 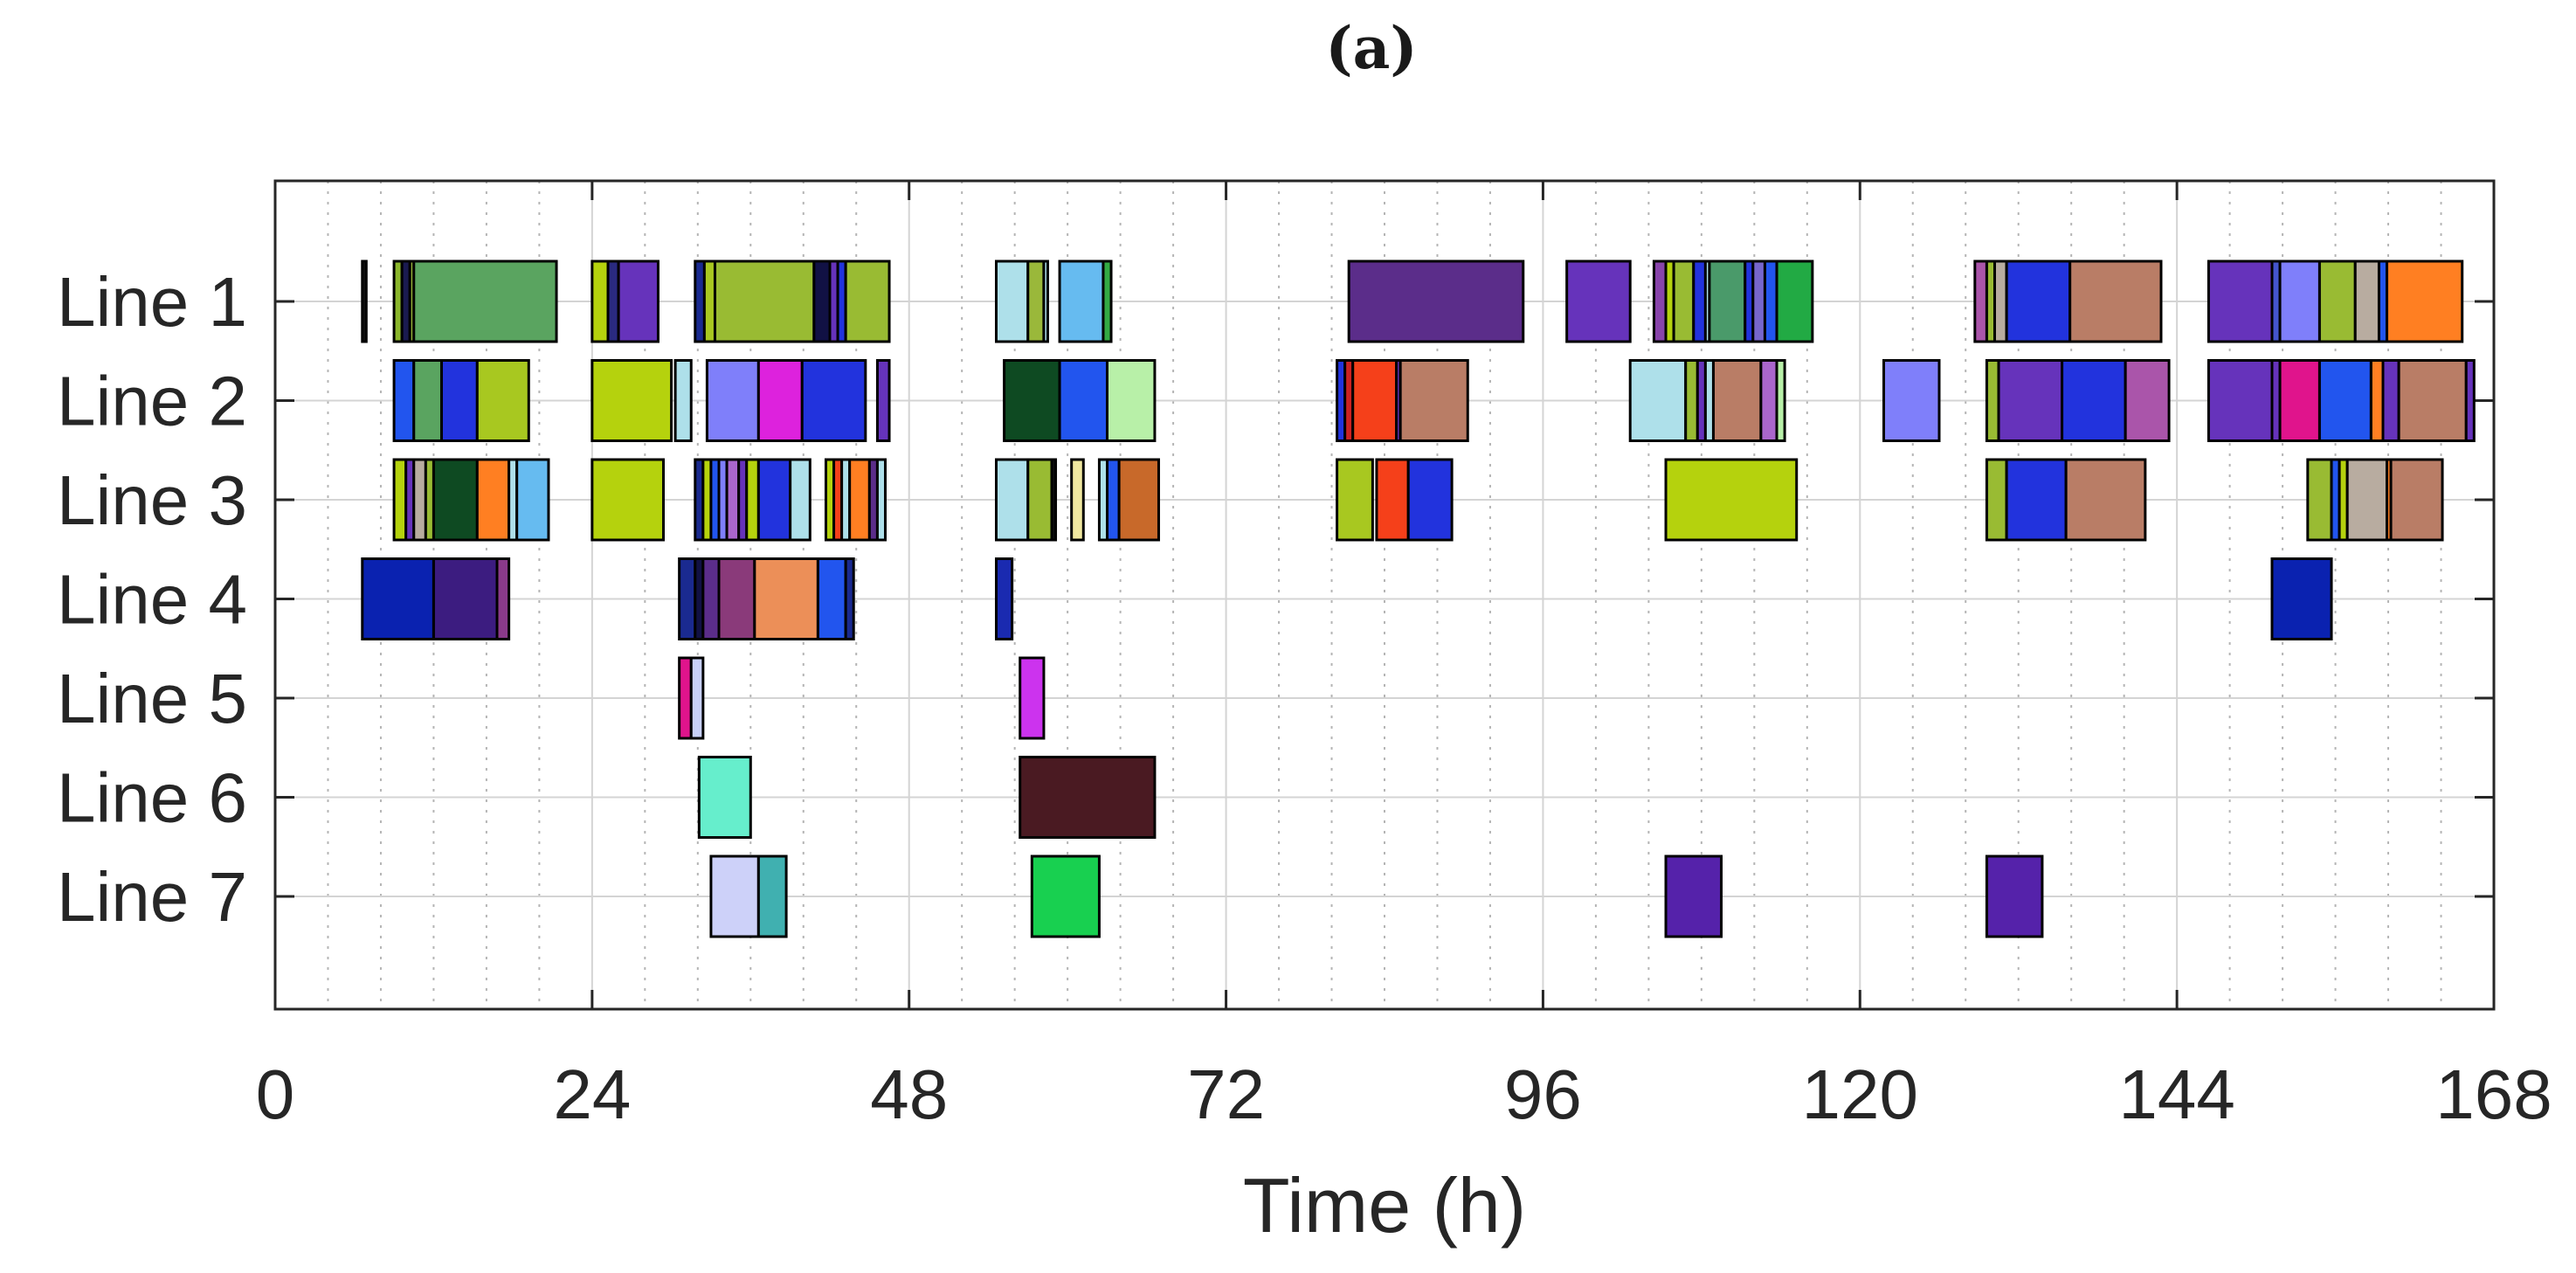 I want to click on line-label: Line 2, so click(x=152, y=401).